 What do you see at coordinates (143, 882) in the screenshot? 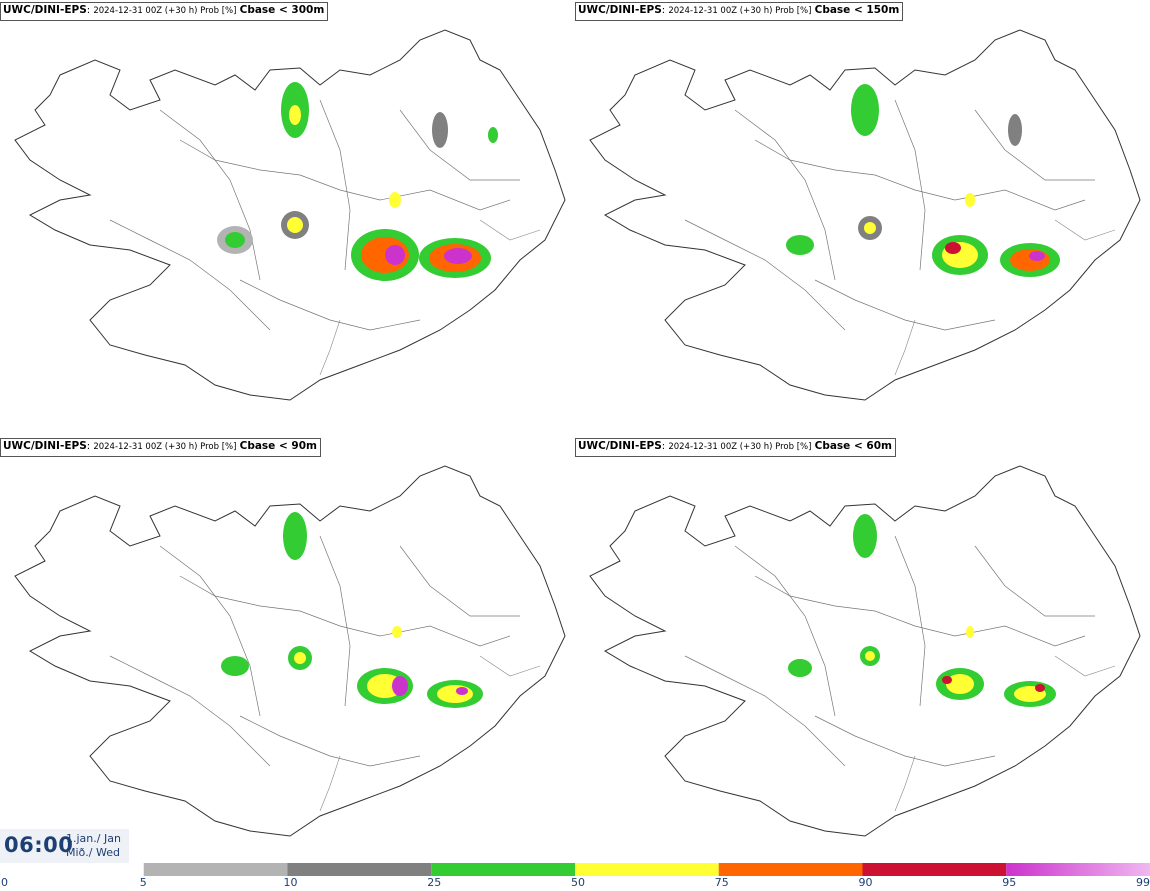
I see `colorbar-tick-label: 5` at bounding box center [143, 882].